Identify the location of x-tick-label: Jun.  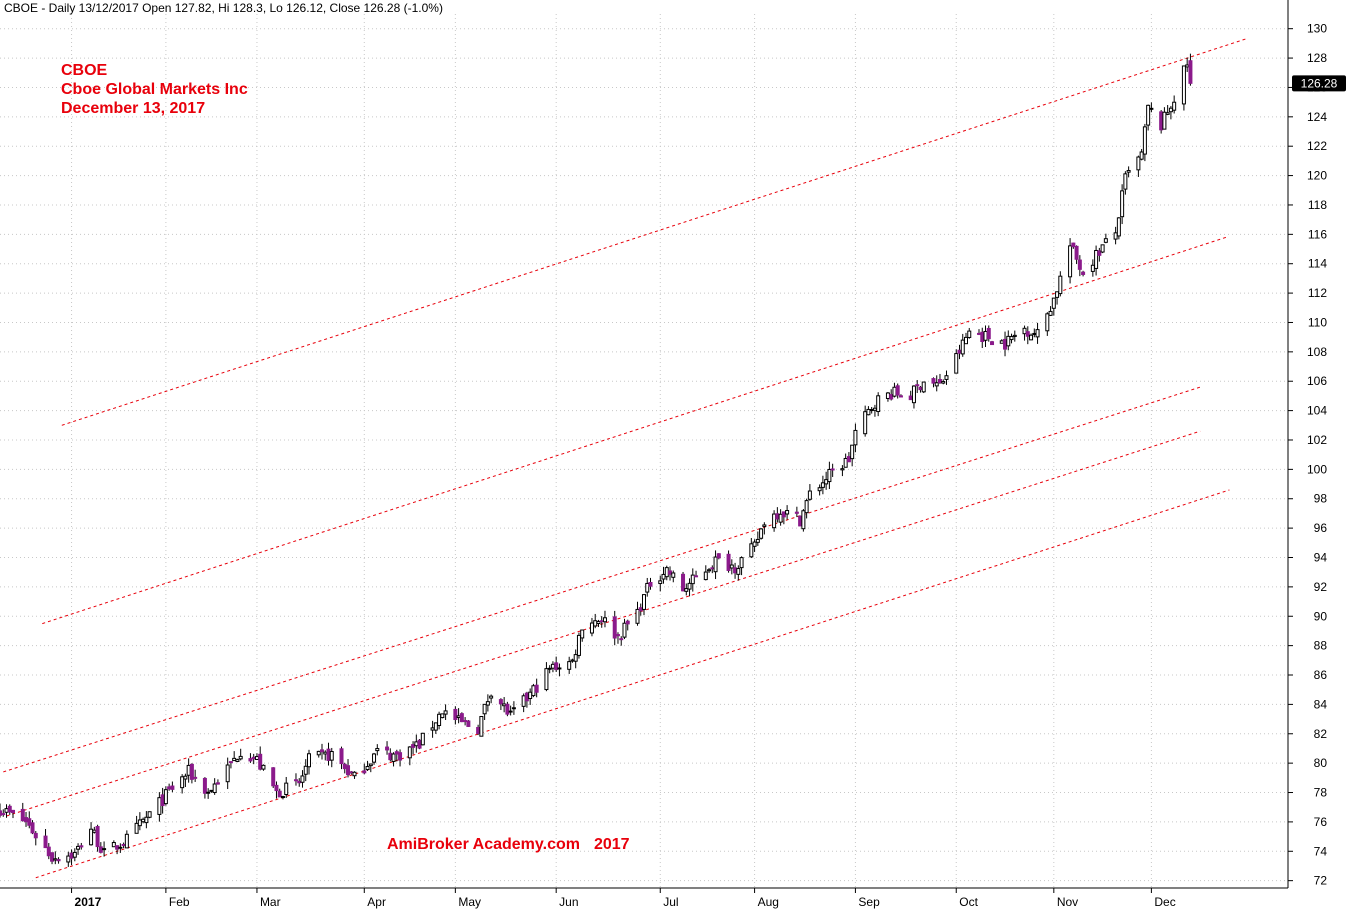
(568, 902).